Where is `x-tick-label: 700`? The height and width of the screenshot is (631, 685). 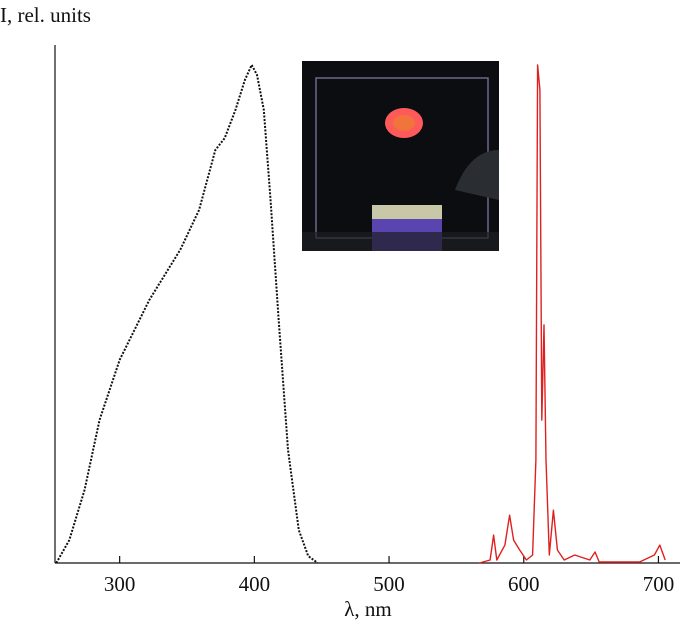 x-tick-label: 700 is located at coordinates (659, 584).